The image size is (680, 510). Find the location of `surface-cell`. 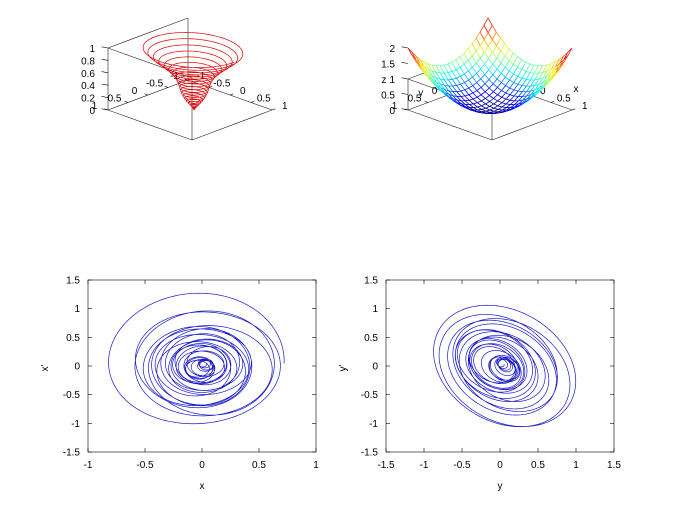

surface-cell is located at coordinates (568, 54).